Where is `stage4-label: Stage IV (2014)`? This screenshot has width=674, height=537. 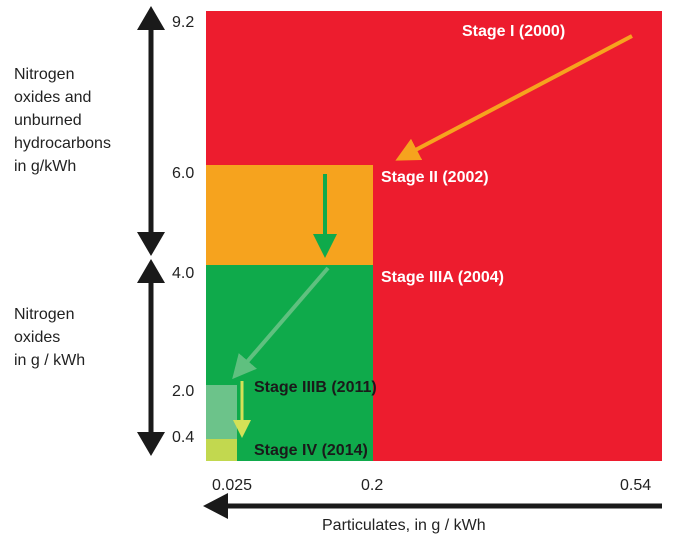
stage4-label: Stage IV (2014) is located at coordinates (311, 450).